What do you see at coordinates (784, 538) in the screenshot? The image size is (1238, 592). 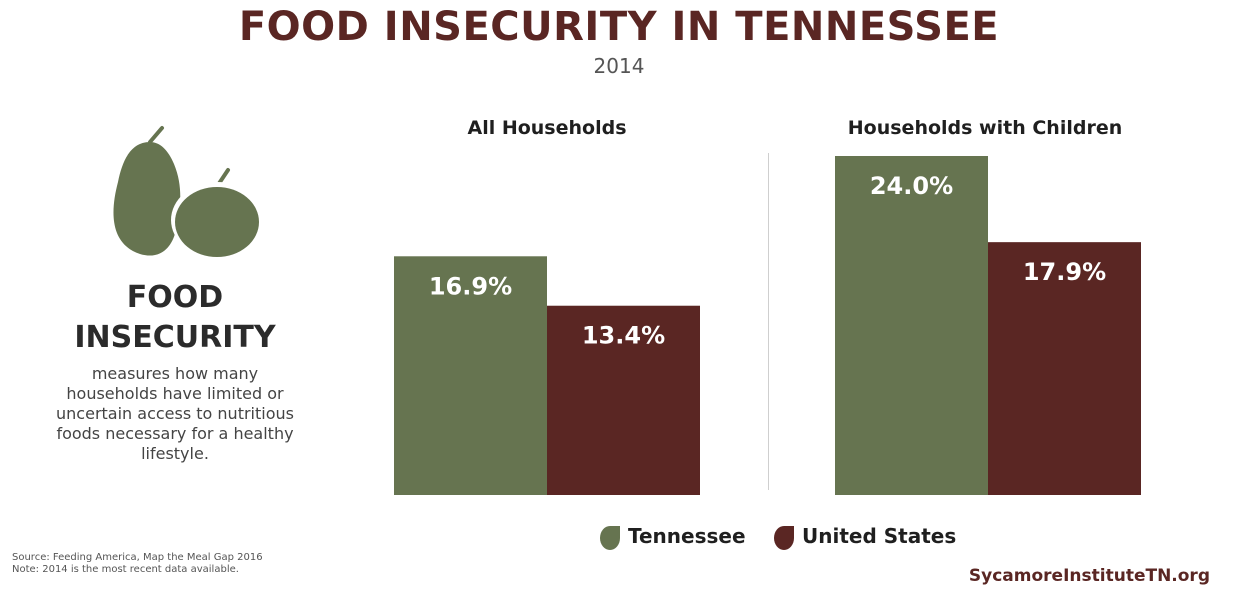 I see `legend-swatch-united-states` at bounding box center [784, 538].